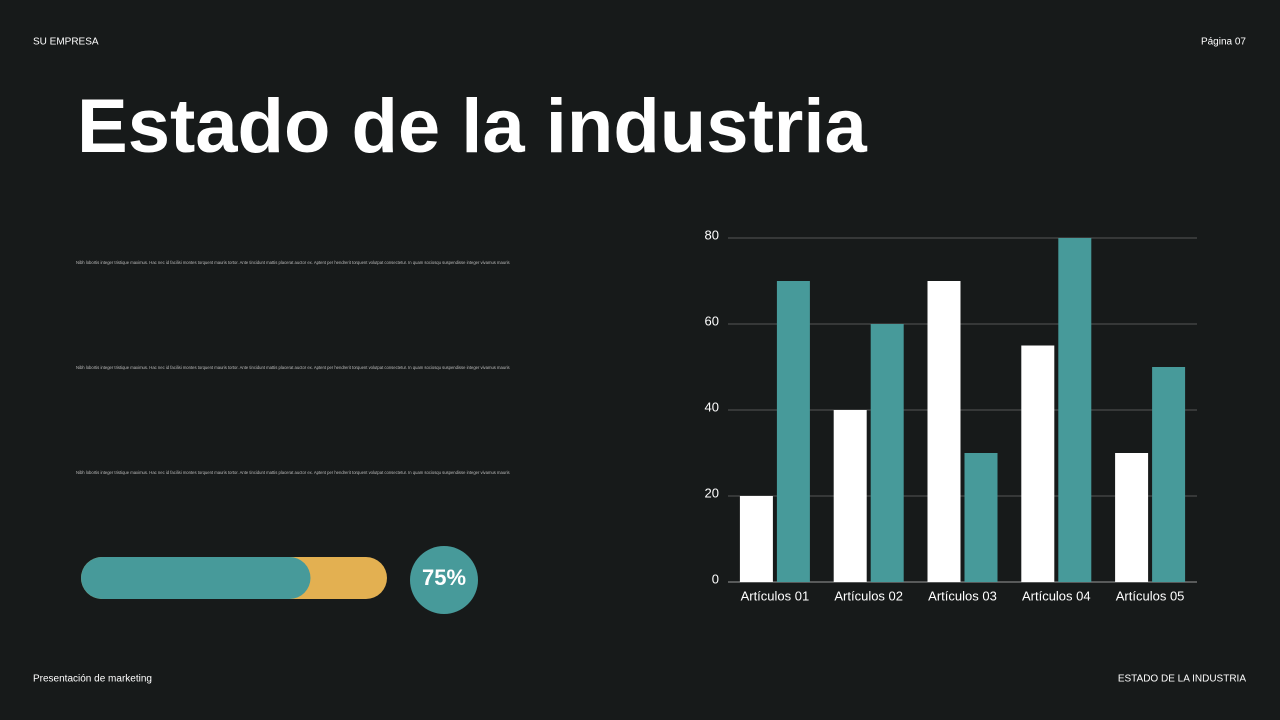  I want to click on y-tick-label: 80, so click(712, 234).